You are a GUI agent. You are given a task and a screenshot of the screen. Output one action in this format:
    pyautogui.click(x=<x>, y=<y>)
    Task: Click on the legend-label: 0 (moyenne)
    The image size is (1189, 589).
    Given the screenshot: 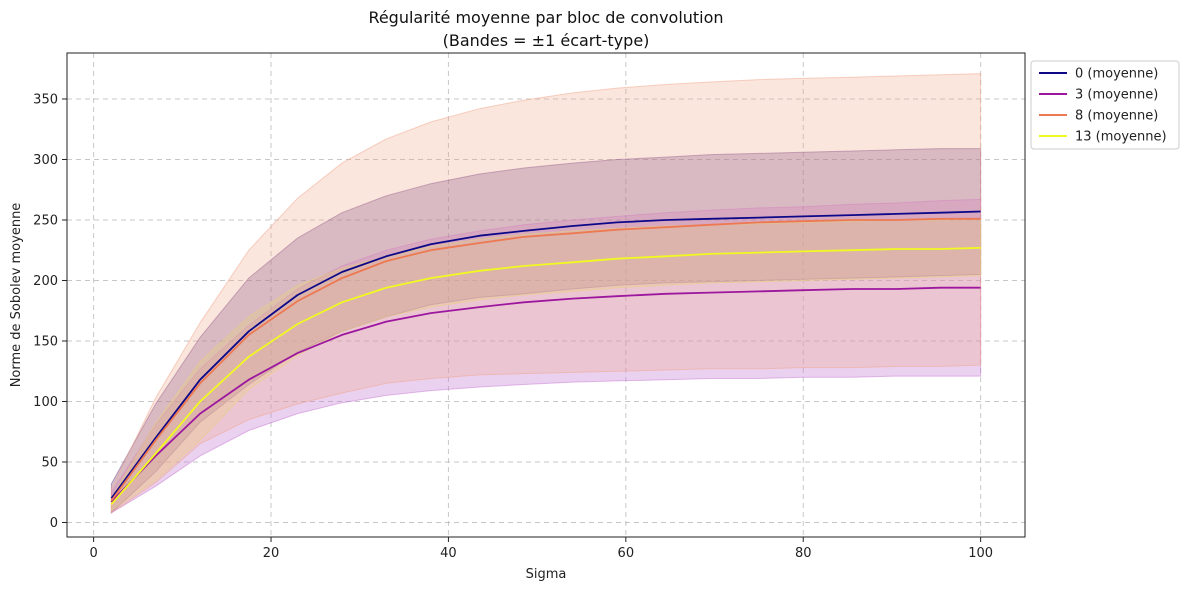 What is the action you would take?
    pyautogui.click(x=1116, y=74)
    